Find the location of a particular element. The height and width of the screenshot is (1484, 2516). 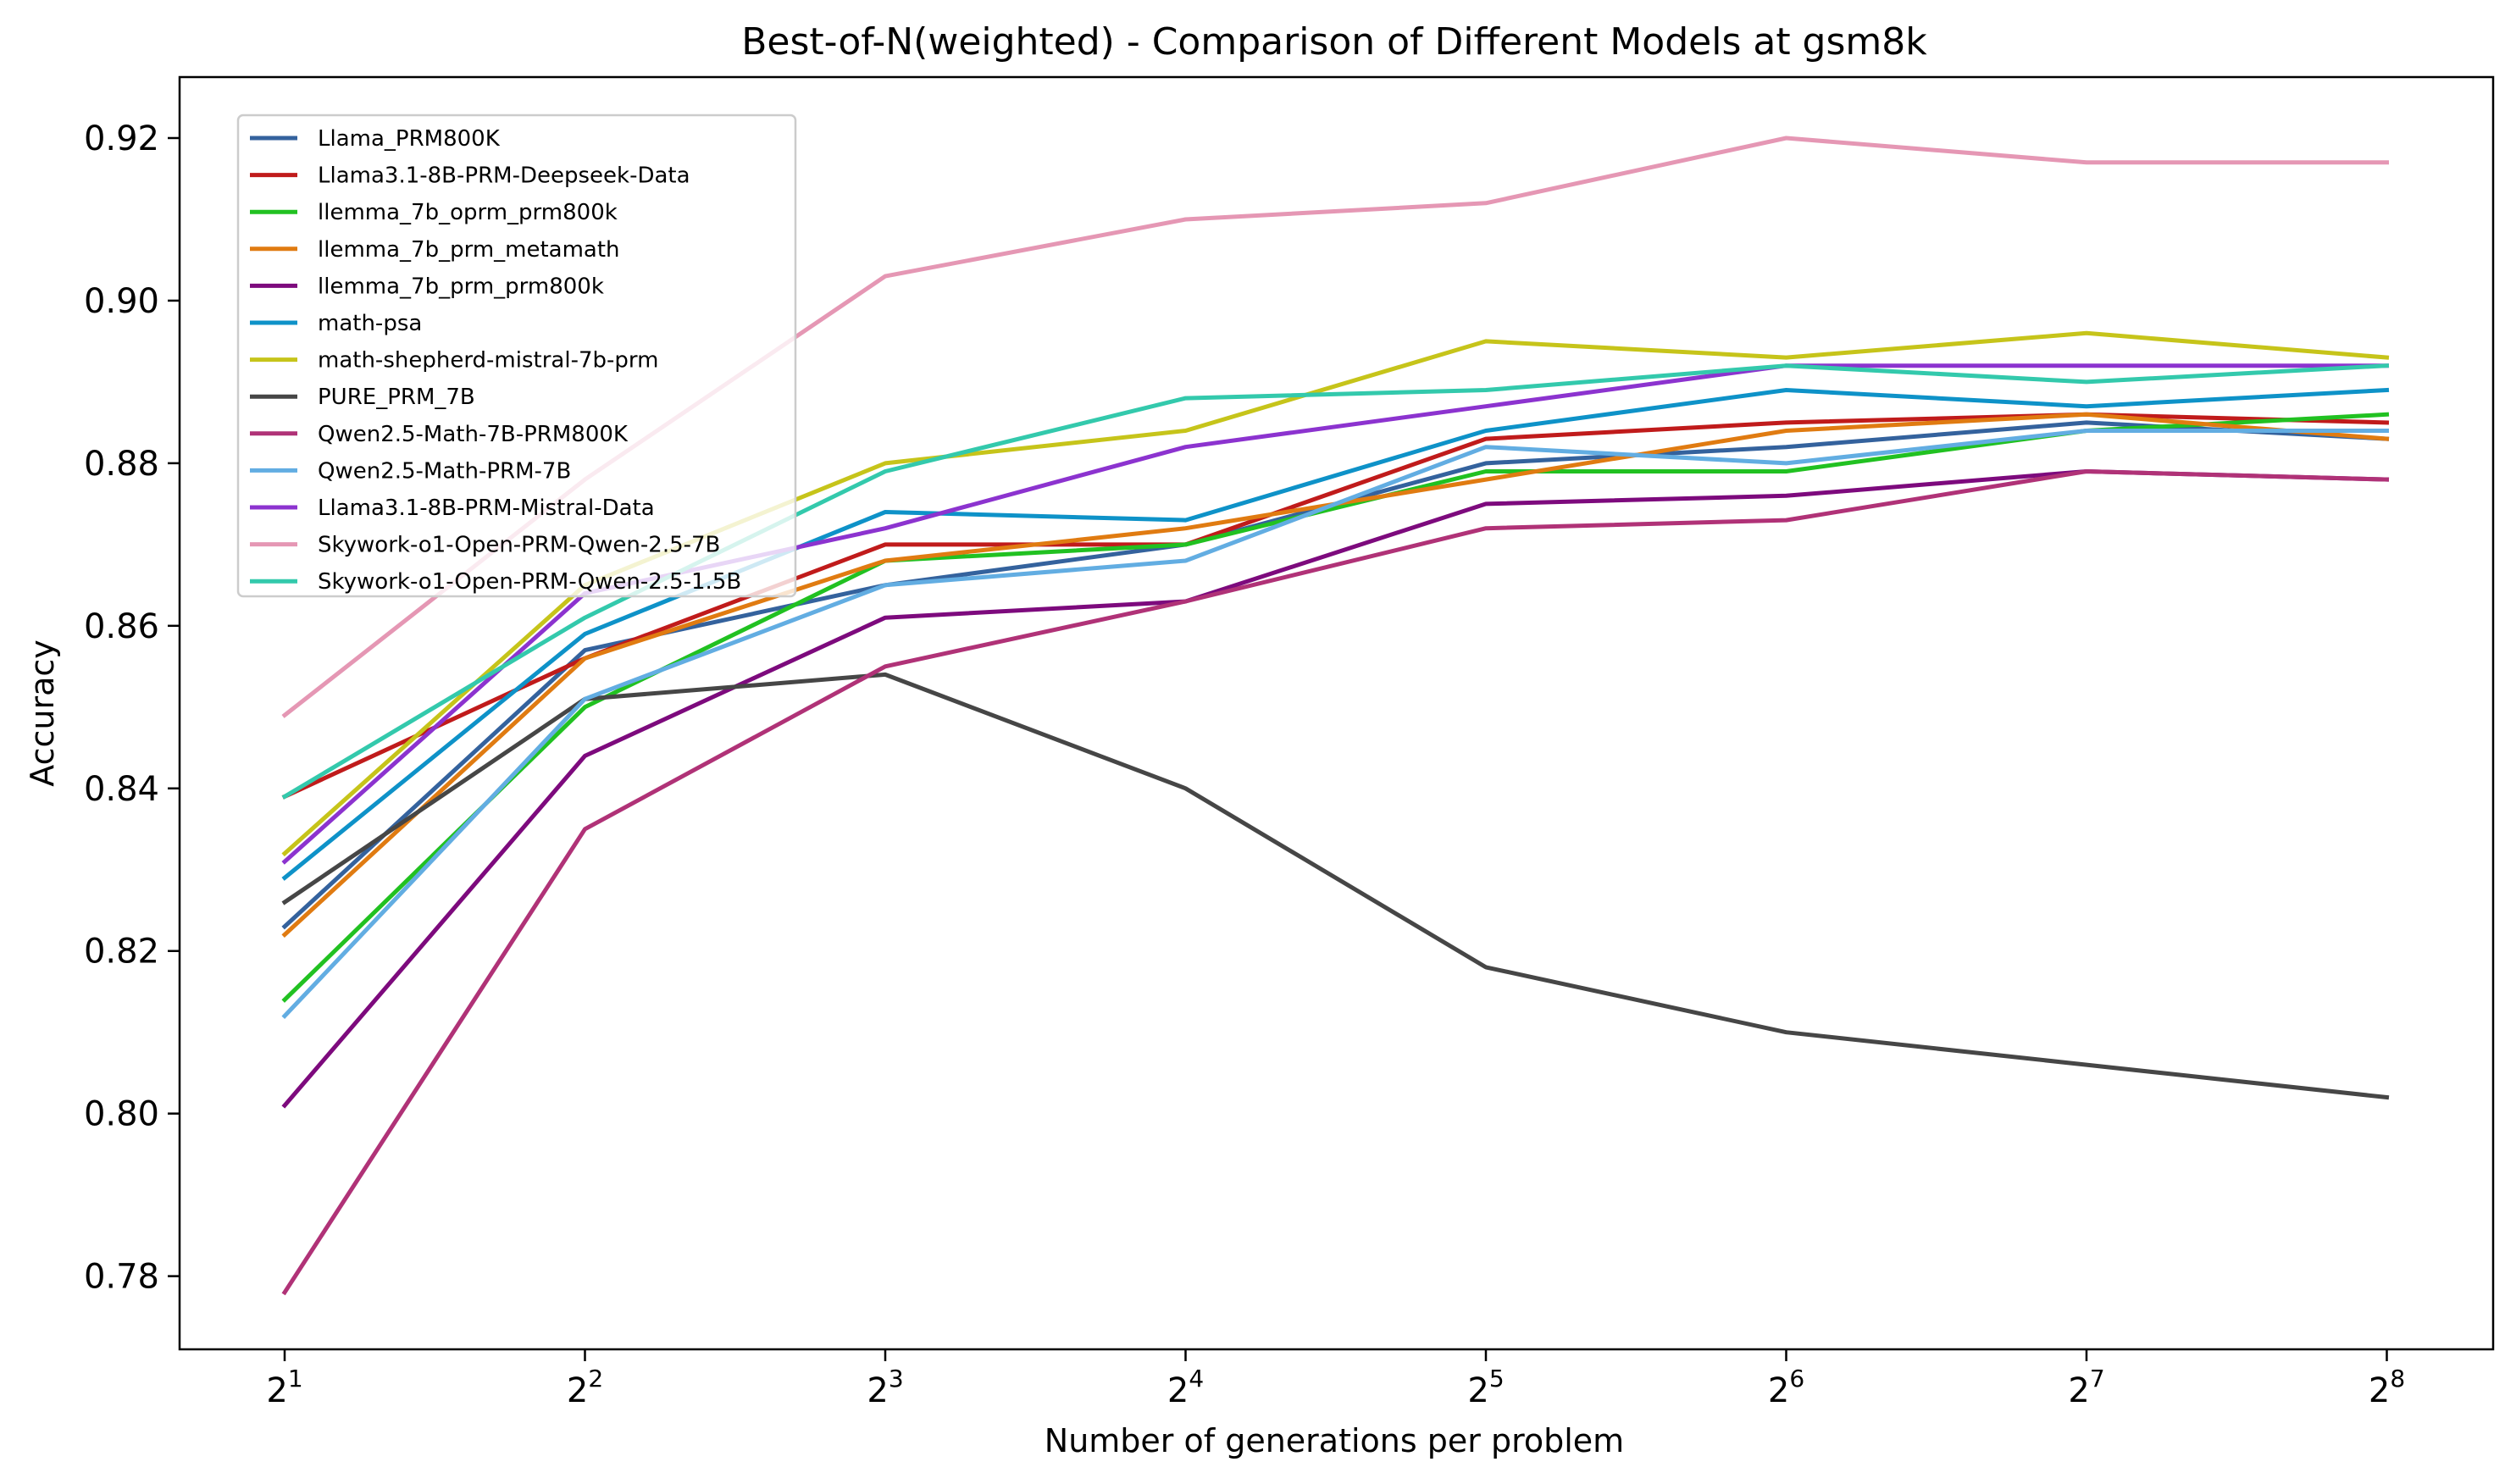

y-axis-ticks: 0.78 0.80 0.82 0.84 0.86 0.88 0.90 0.92 is located at coordinates (132, 708).